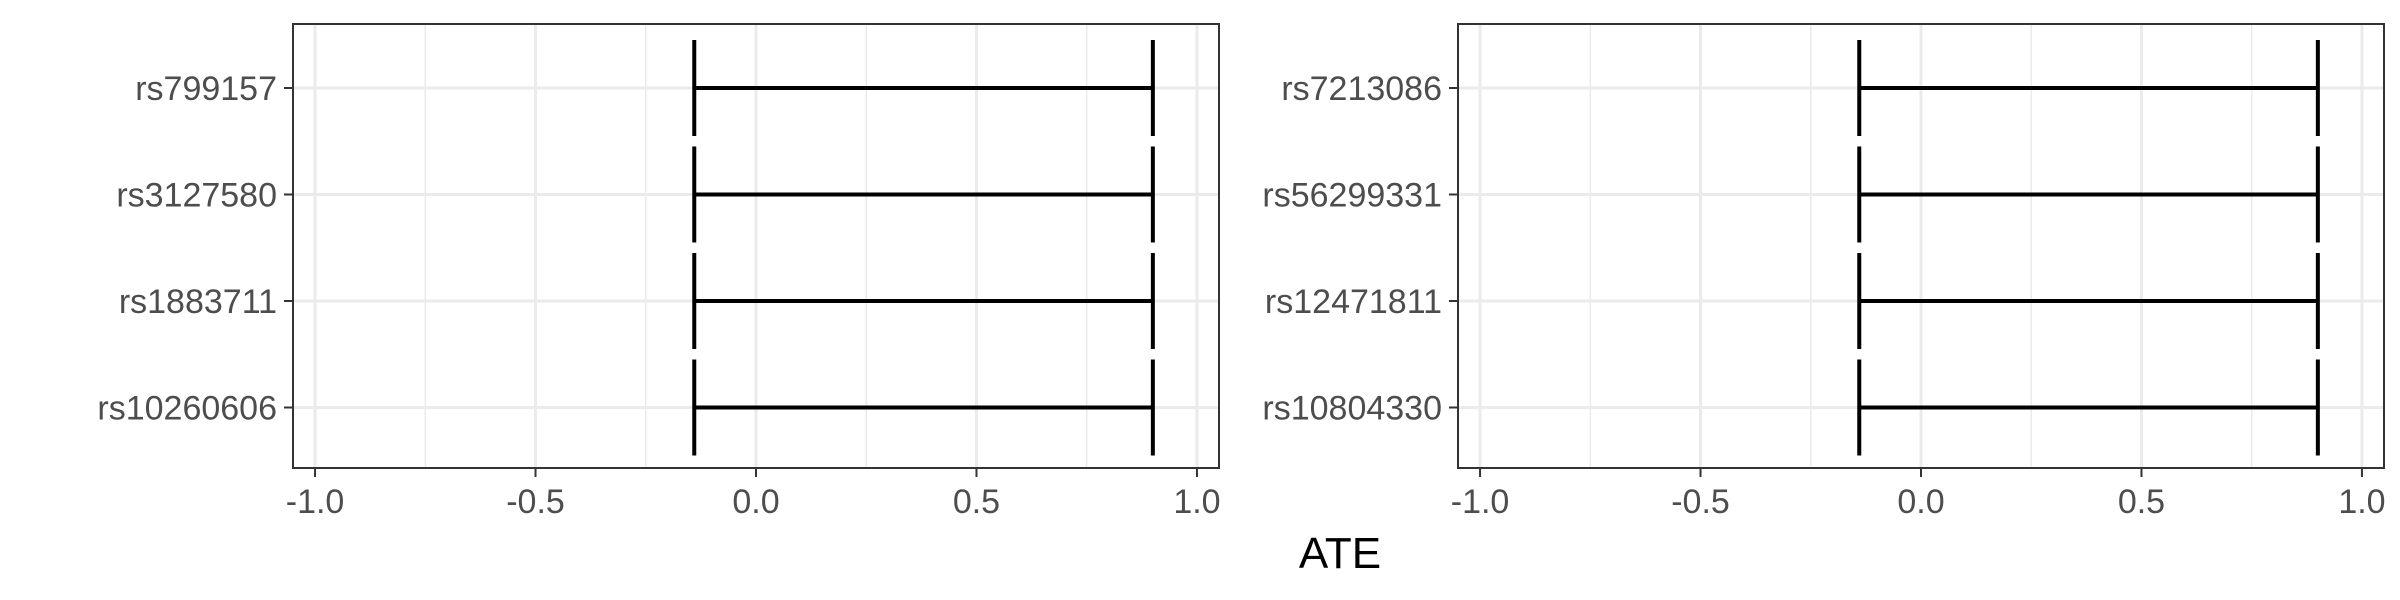  Describe the element at coordinates (1352, 196) in the screenshot. I see `y-tick-label: rs56299331` at that location.